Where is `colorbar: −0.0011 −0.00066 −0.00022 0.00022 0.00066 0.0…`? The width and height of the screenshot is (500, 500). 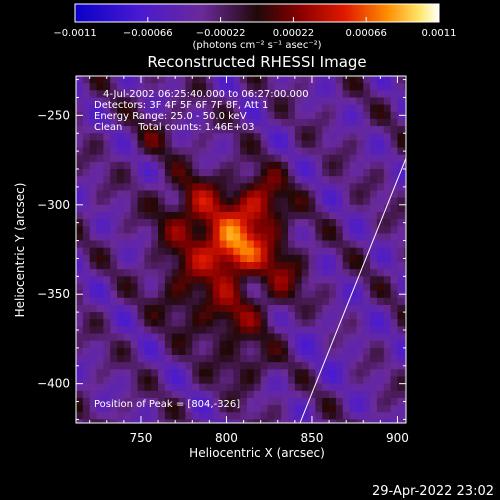 colorbar: −0.0011 −0.00066 −0.00022 0.00022 0.00066 0.0… is located at coordinates (255, 27).